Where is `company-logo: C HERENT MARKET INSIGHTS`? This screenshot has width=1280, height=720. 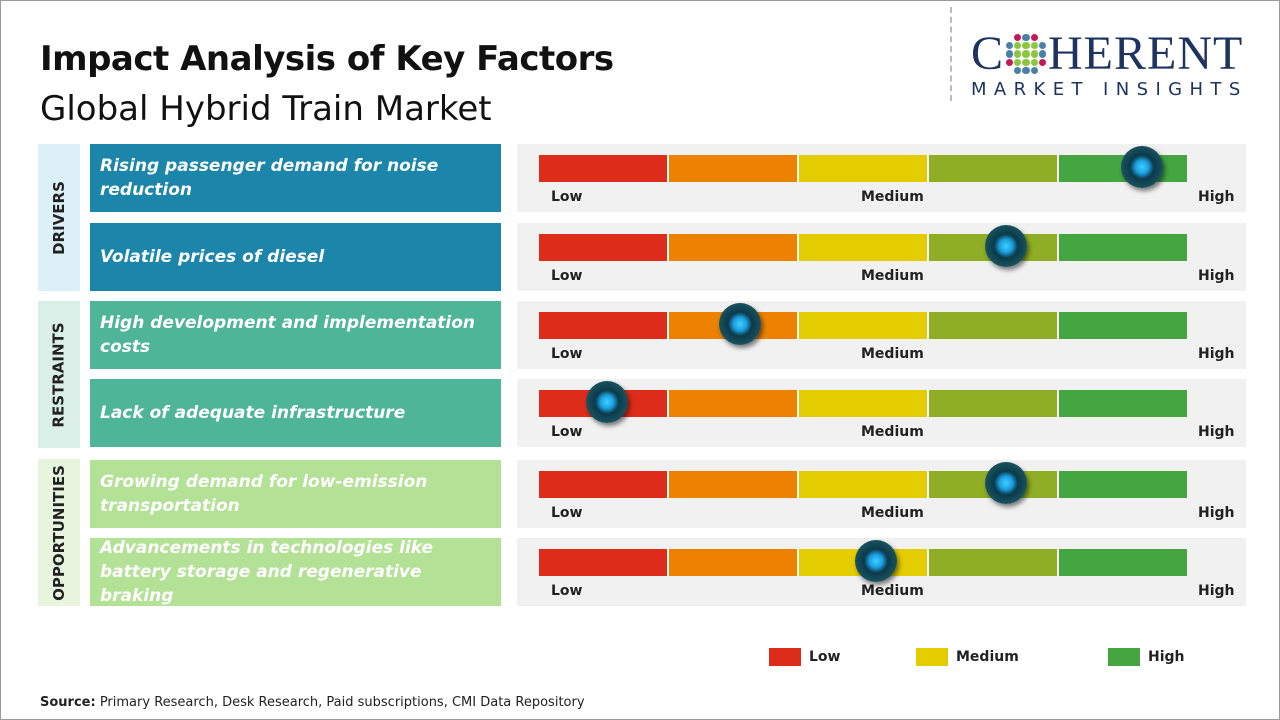 company-logo: C HERENT MARKET INSIGHTS is located at coordinates (1109, 64).